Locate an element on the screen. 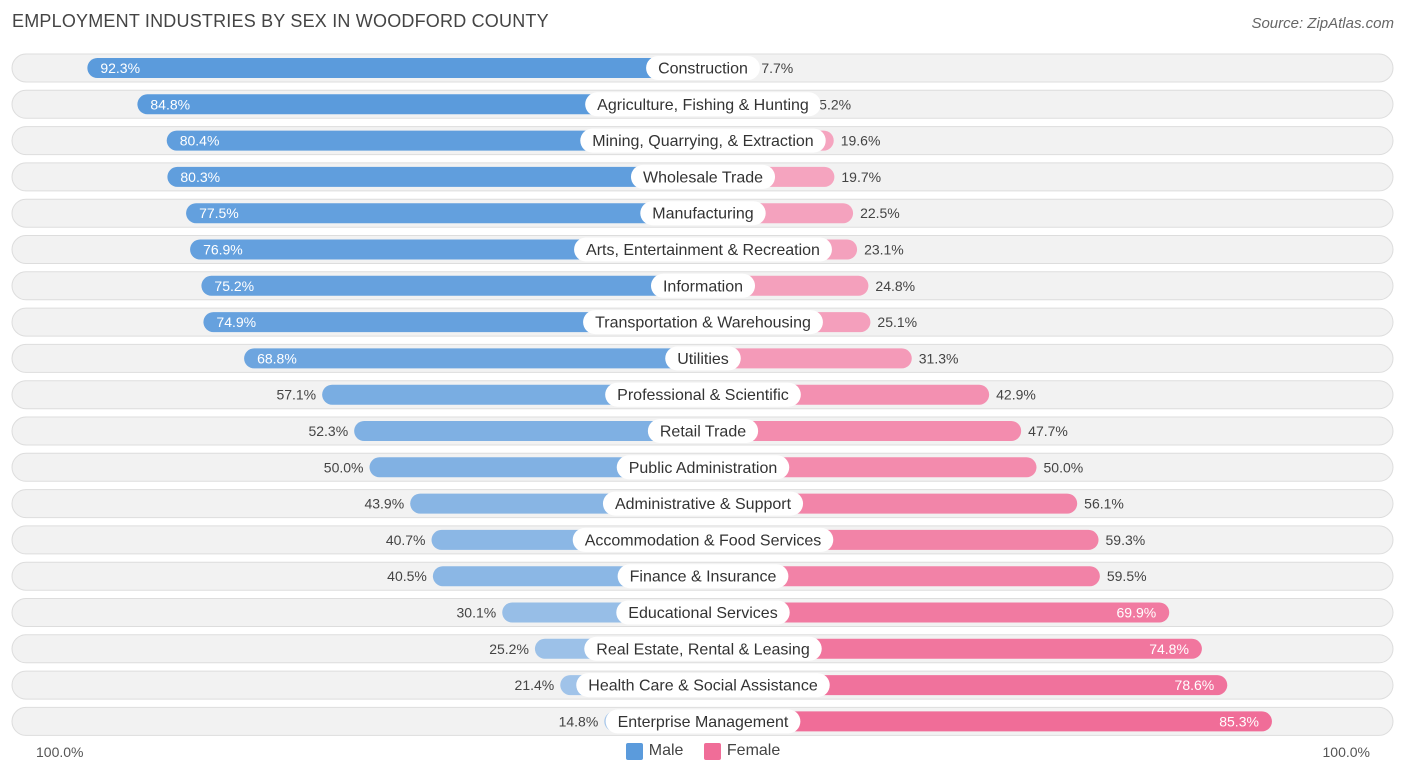 This screenshot has width=1406, height=776. category-label: Public Administration is located at coordinates (703, 468).